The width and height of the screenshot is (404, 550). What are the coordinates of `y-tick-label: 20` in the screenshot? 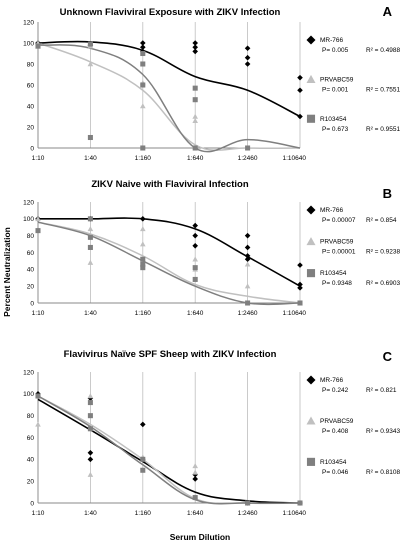 It's located at (31, 286).